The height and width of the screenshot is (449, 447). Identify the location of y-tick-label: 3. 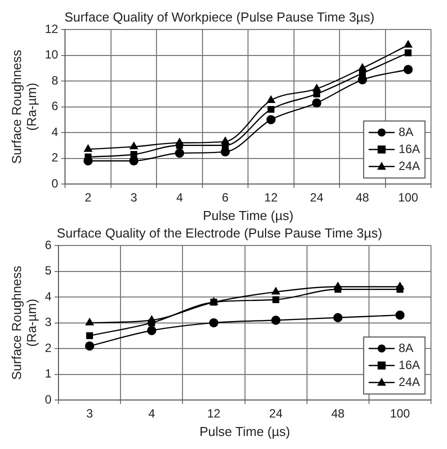
(48, 322).